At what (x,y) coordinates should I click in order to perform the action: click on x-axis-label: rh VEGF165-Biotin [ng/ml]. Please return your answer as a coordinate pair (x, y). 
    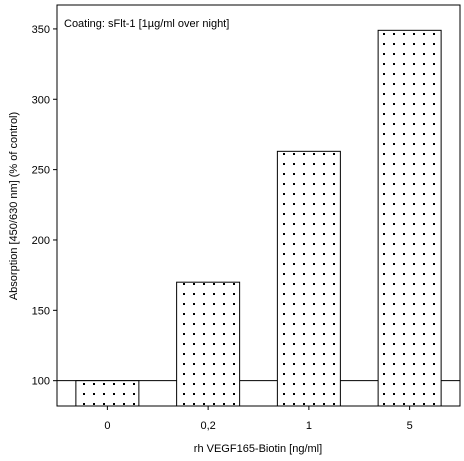
    Looking at the image, I should click on (258, 449).